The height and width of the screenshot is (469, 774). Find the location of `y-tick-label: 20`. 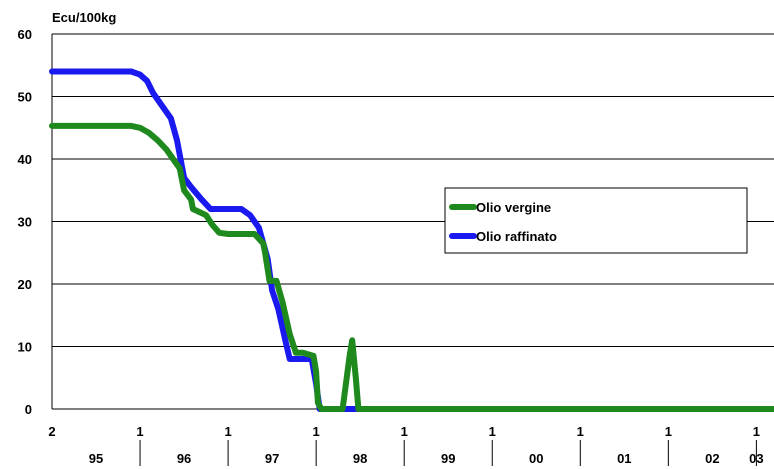

y-tick-label: 20 is located at coordinates (25, 284).